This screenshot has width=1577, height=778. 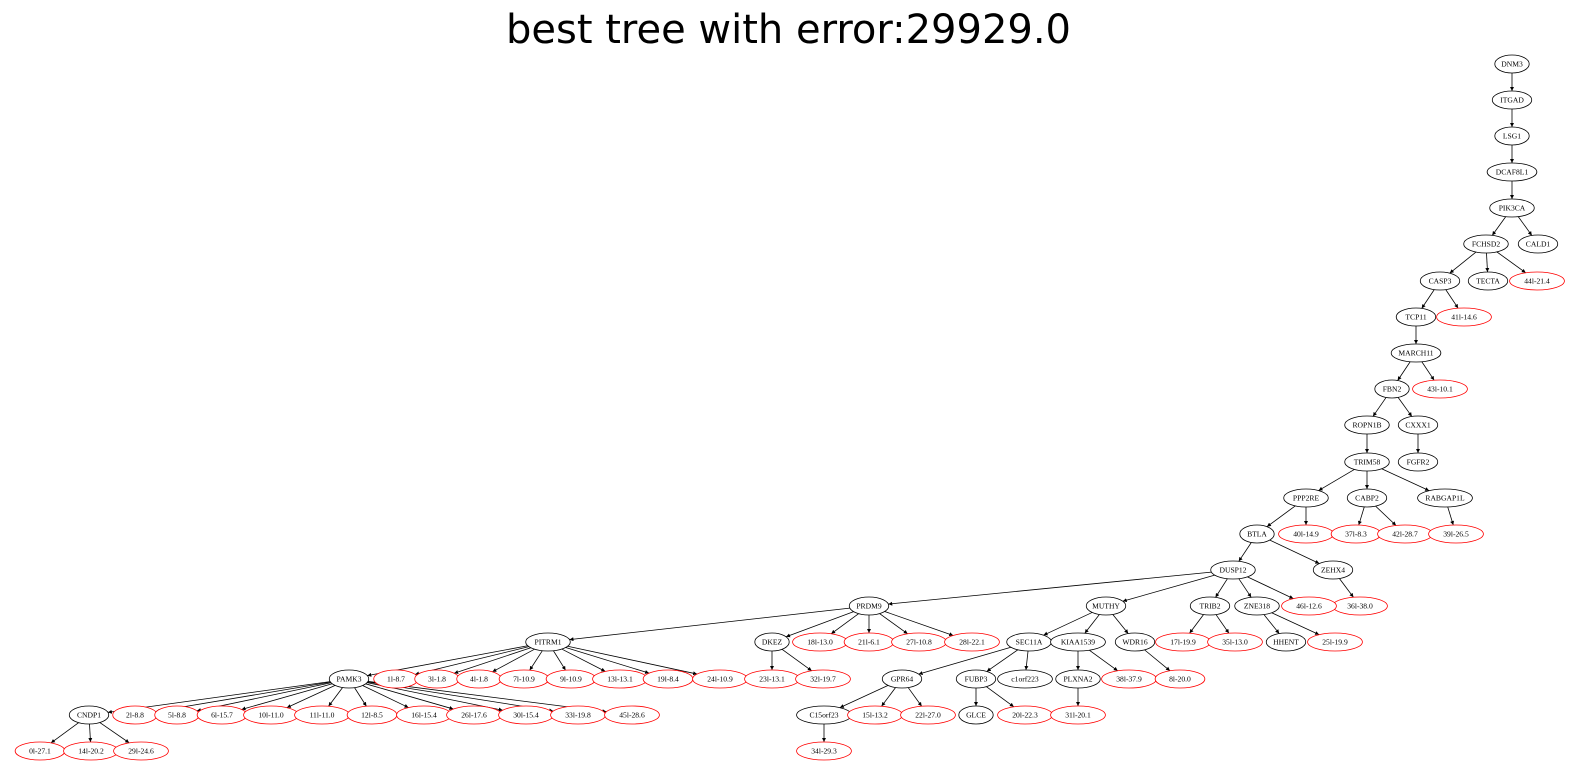 I want to click on gene-node-GLCE: GLCE, so click(x=976, y=715).